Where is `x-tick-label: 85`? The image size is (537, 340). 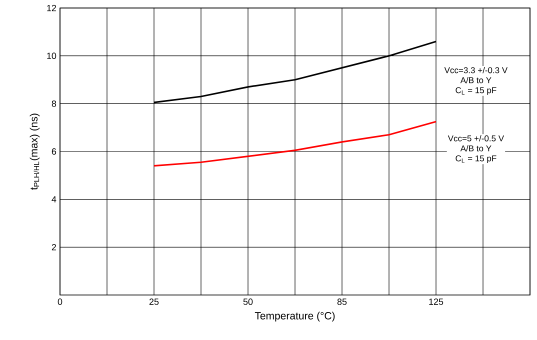
x-tick-label: 85 is located at coordinates (342, 301).